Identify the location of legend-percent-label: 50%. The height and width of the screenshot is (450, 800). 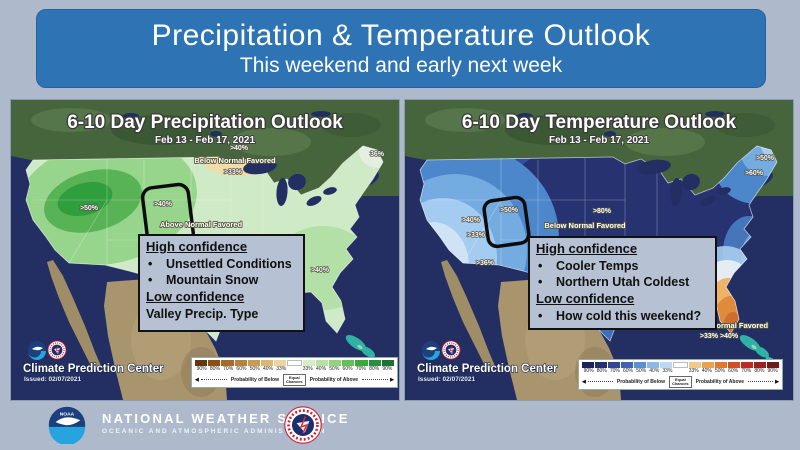
(334, 369).